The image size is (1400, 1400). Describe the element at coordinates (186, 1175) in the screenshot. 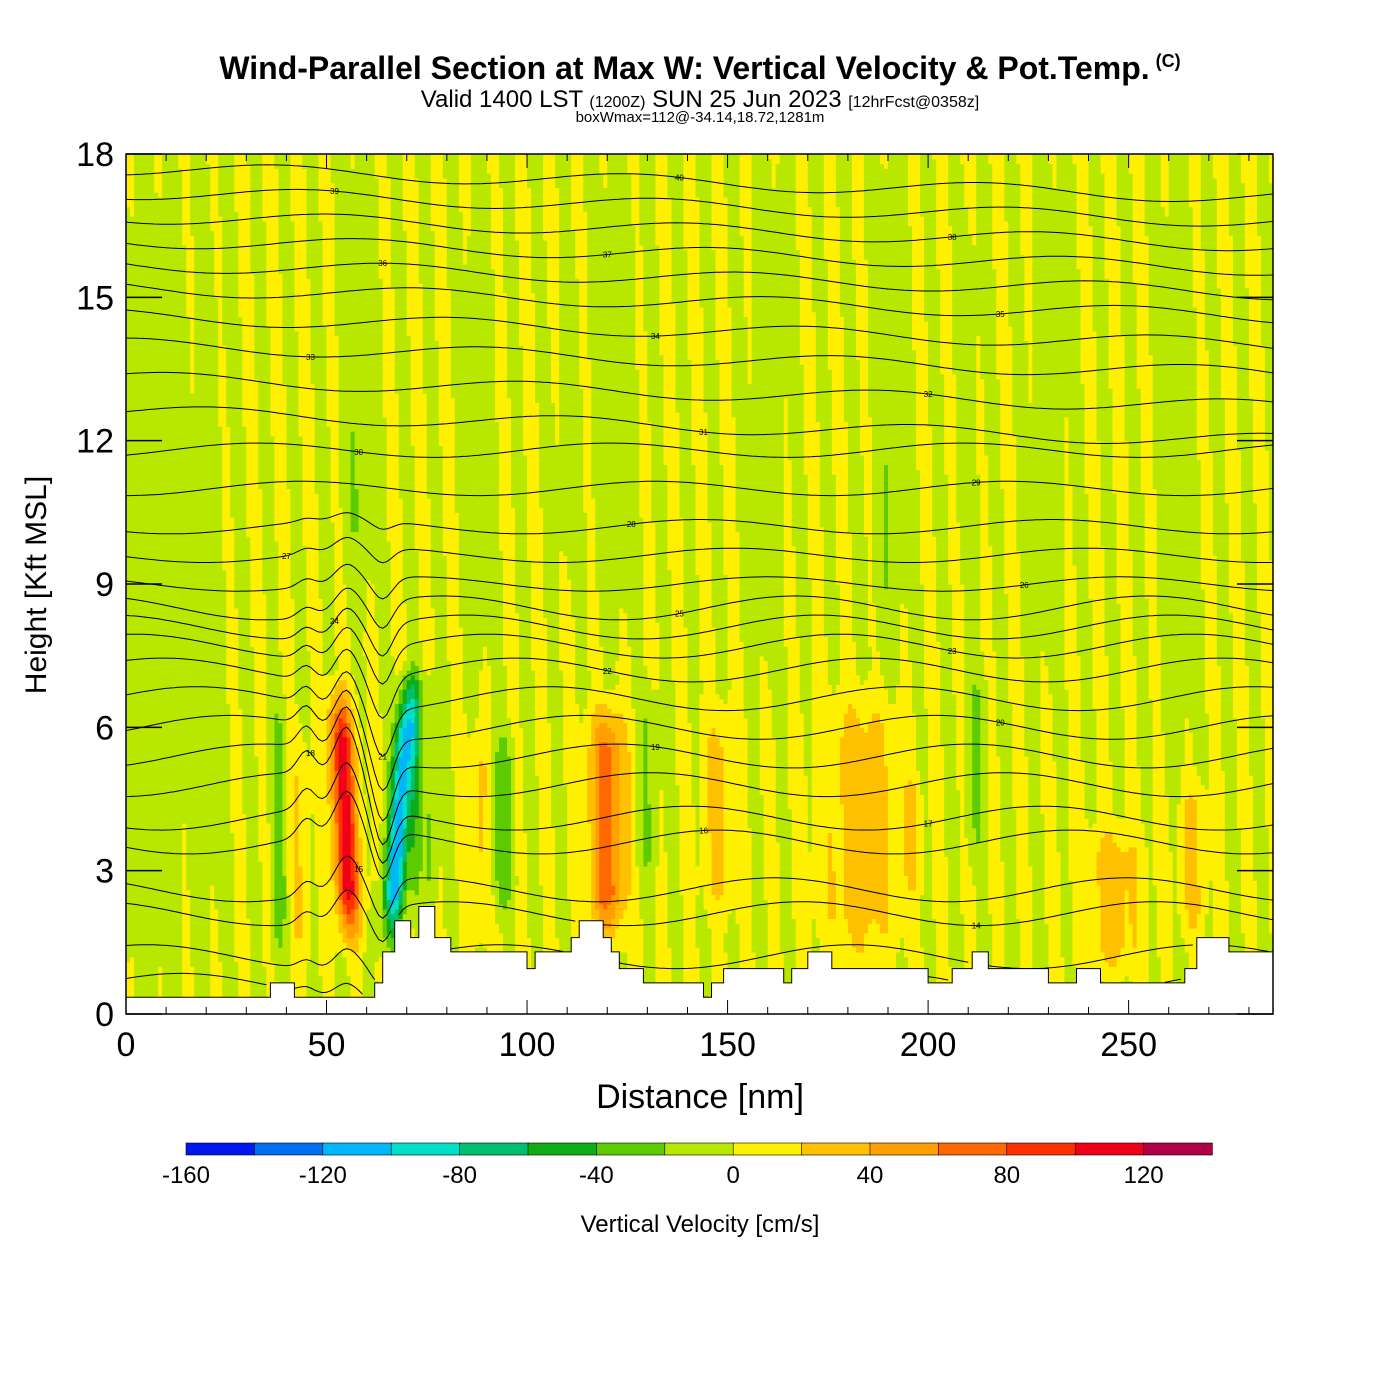

I see `colorbar-tick-label: -160` at that location.